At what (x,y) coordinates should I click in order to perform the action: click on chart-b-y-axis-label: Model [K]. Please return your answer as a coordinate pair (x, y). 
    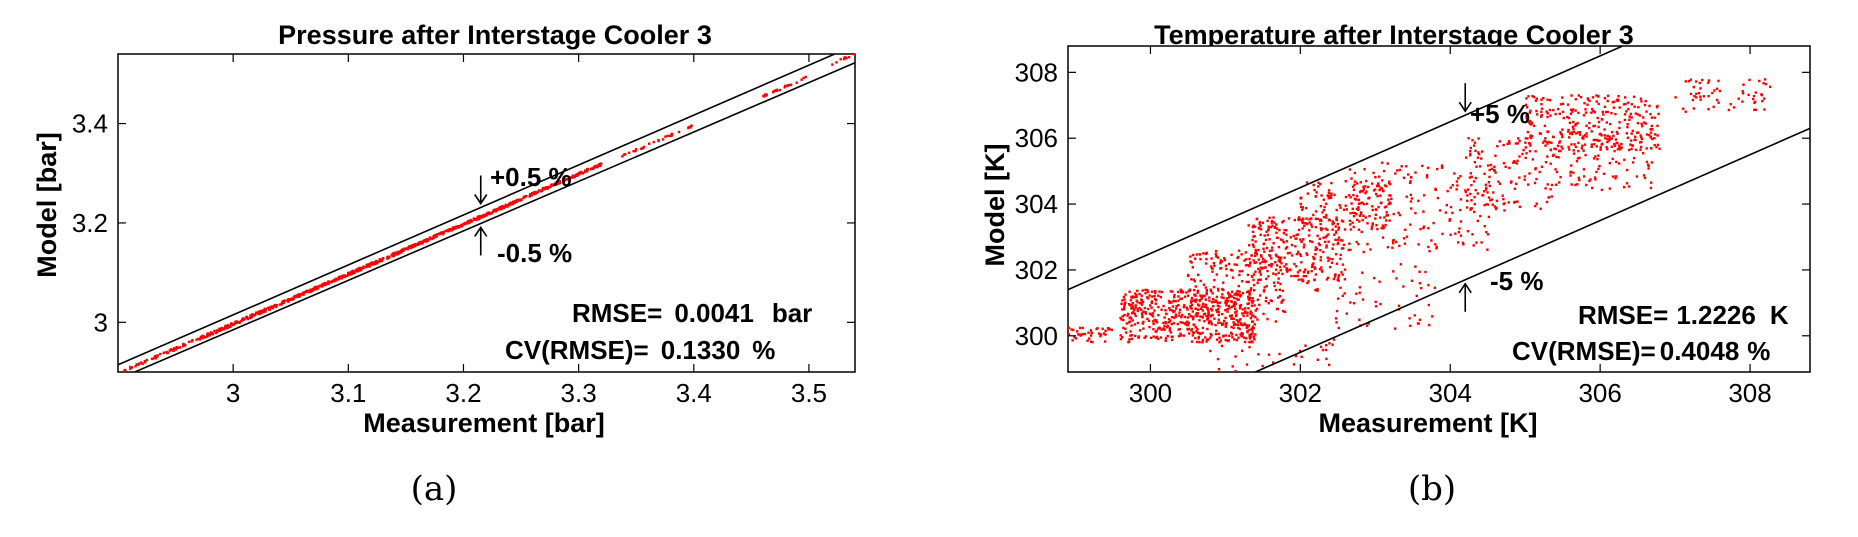
    Looking at the image, I should click on (995, 205).